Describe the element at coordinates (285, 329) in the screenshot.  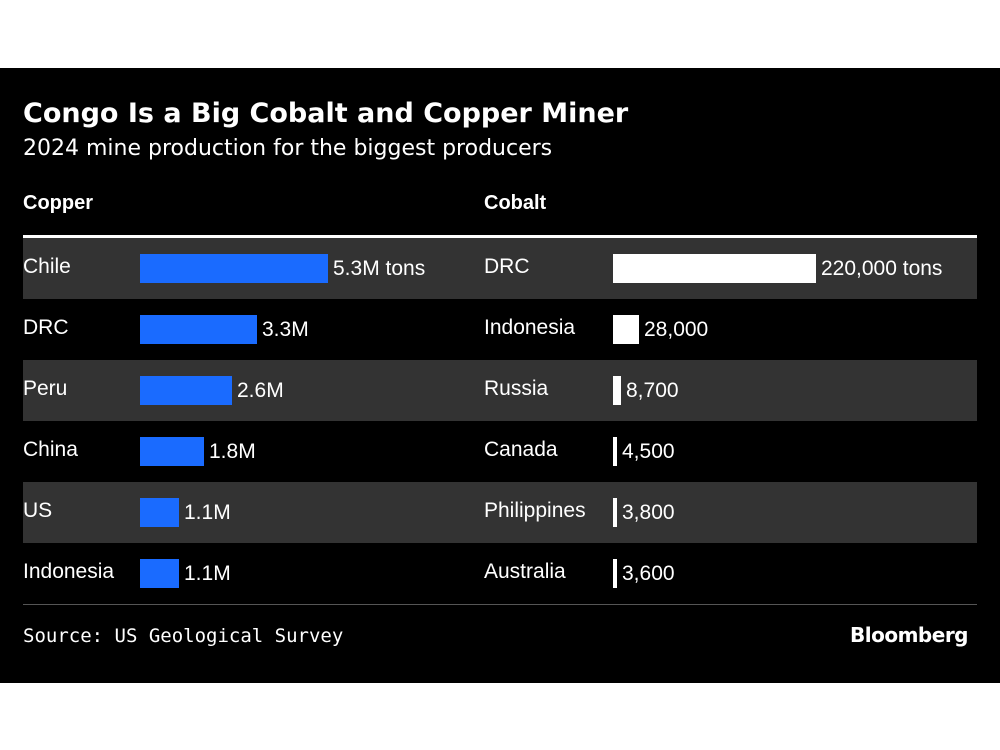
I see `copper-value-label: 3.3M` at that location.